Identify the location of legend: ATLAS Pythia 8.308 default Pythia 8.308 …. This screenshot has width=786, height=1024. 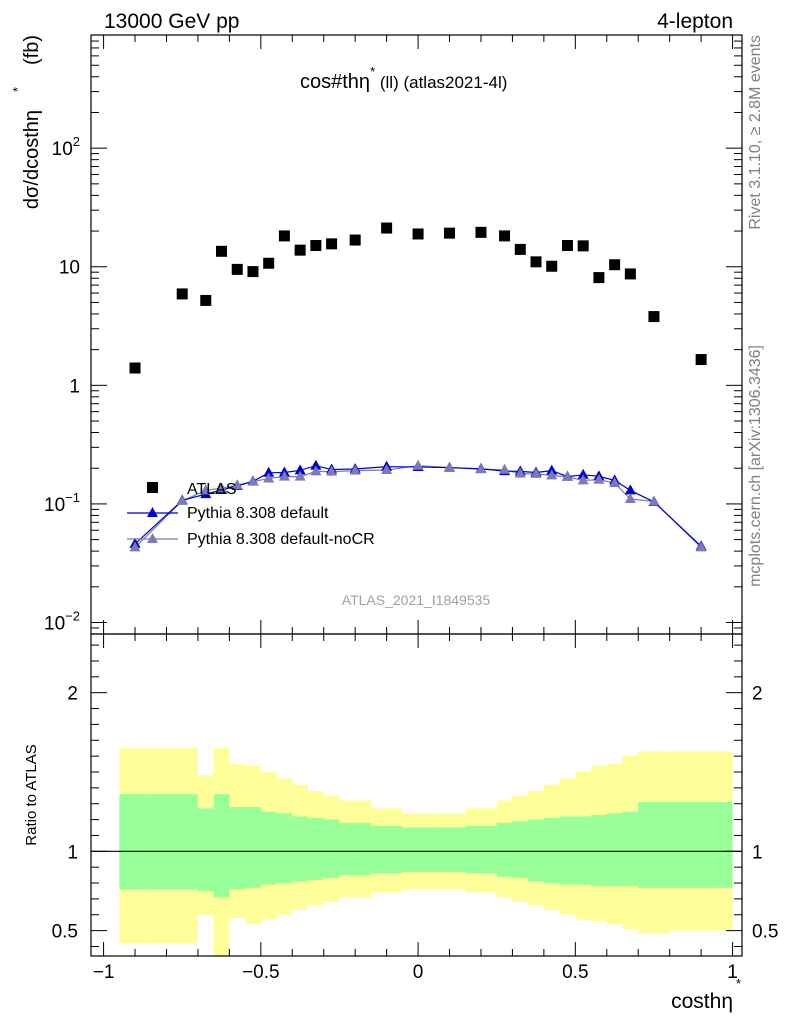
(251, 514).